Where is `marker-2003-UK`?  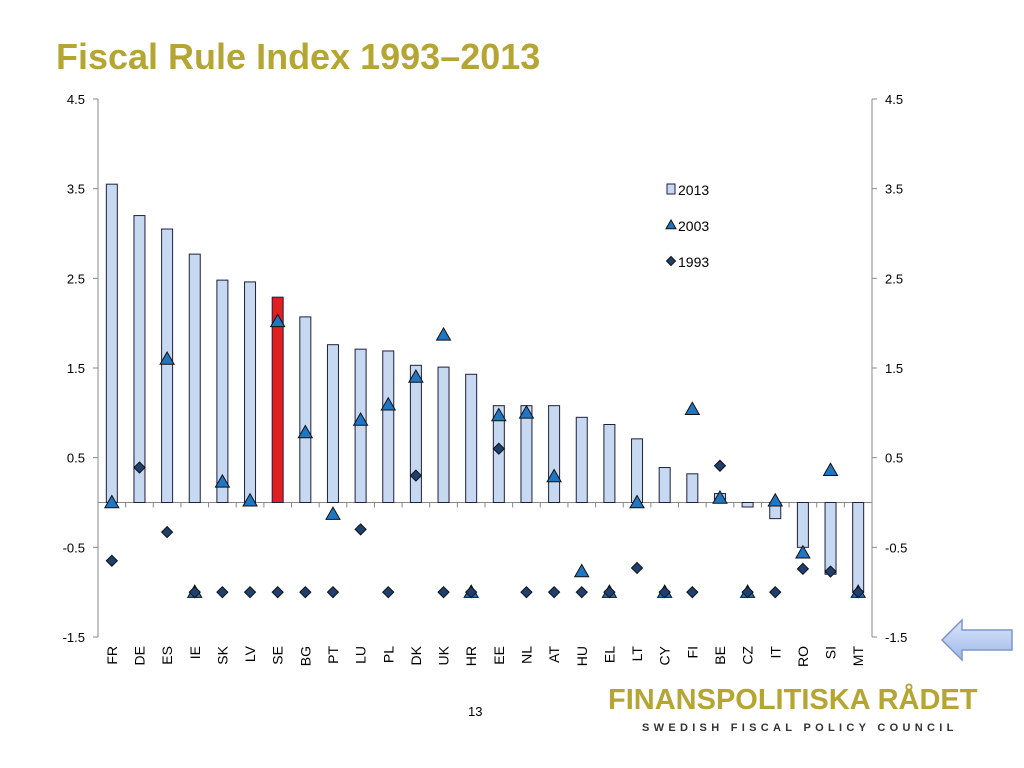
marker-2003-UK is located at coordinates (443, 333).